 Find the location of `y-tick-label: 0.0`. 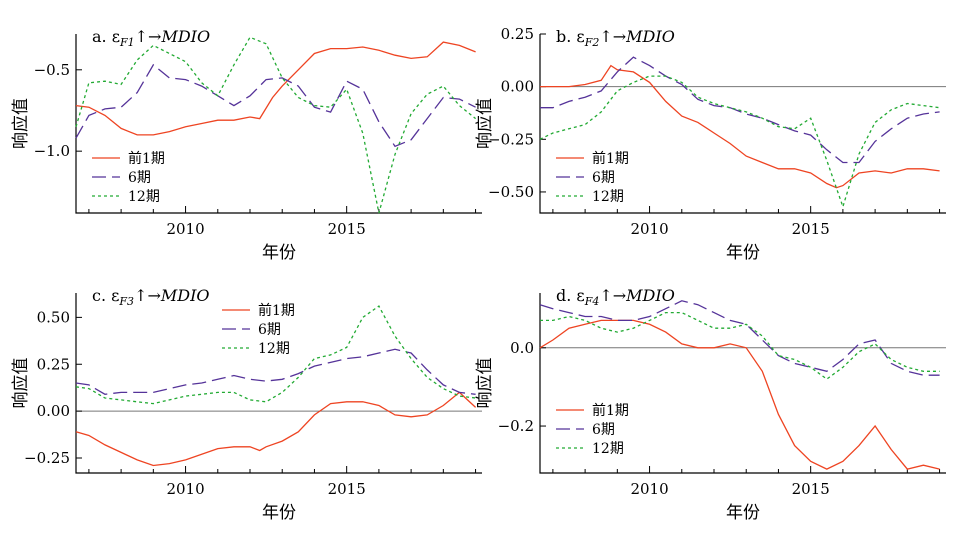

y-tick-label: 0.0 is located at coordinates (522, 348).